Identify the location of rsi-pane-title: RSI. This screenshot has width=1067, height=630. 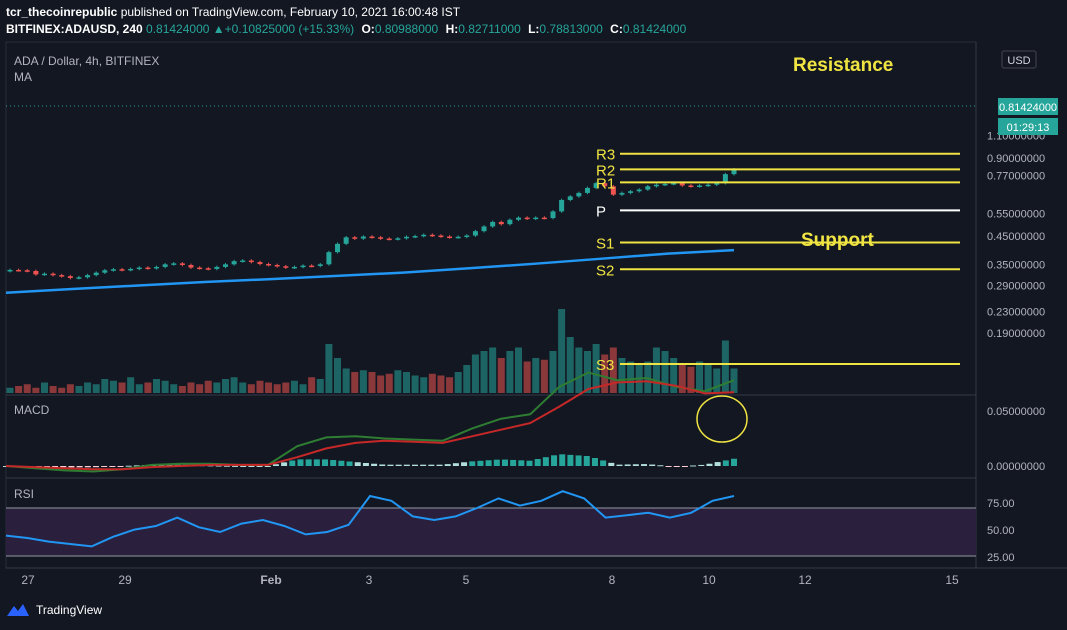
(24, 494).